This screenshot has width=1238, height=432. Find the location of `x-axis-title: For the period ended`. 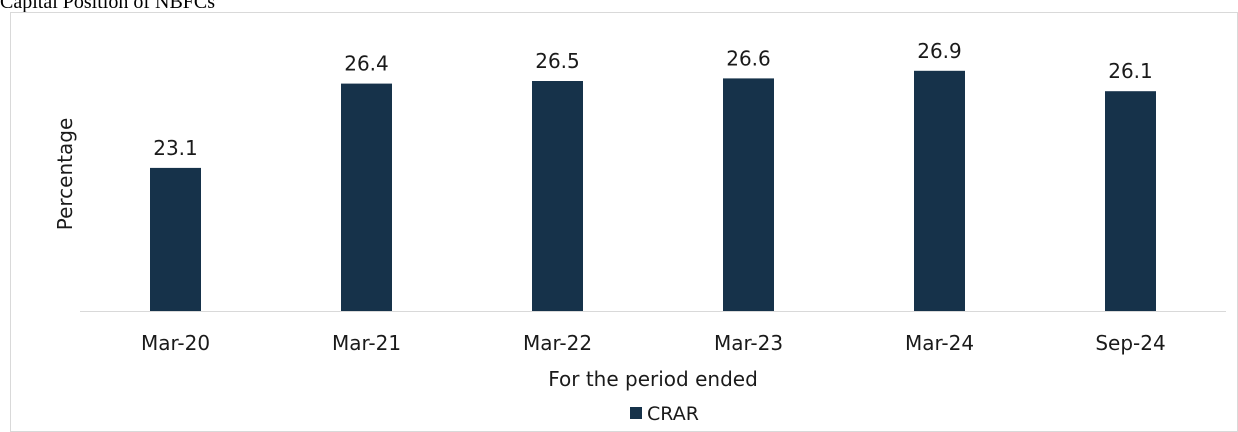

x-axis-title: For the period ended is located at coordinates (653, 379).